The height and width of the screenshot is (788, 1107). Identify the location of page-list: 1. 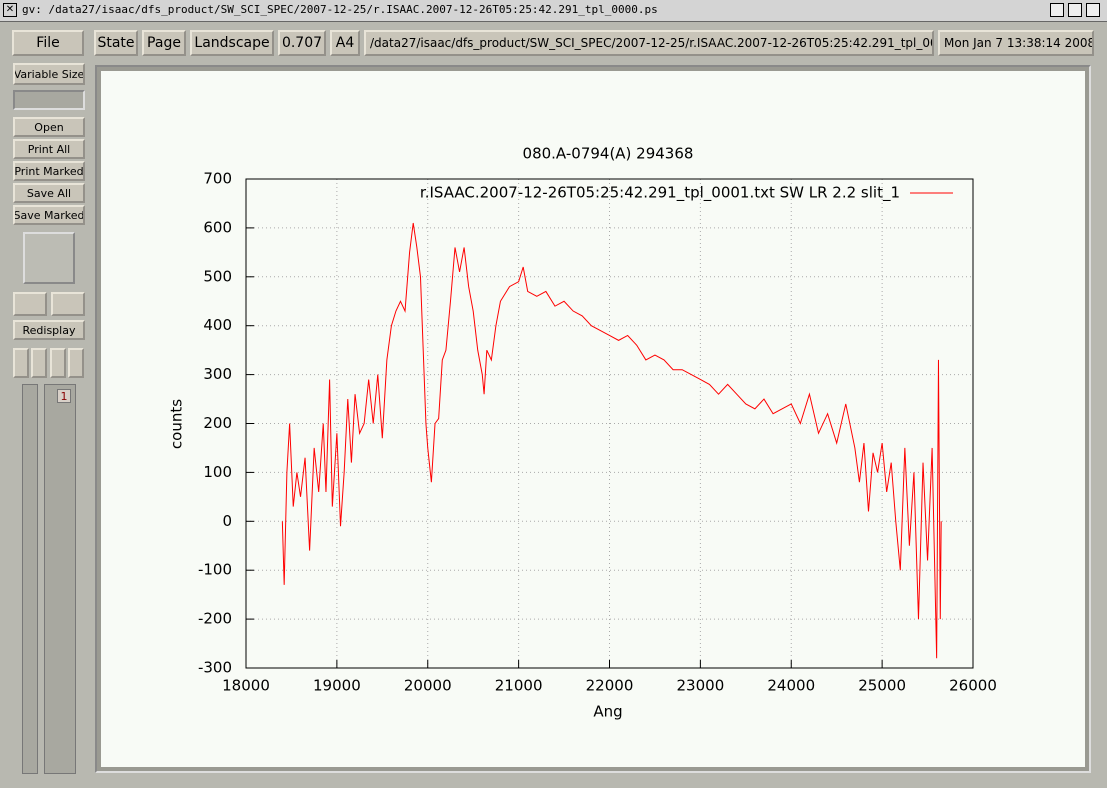
(60, 579).